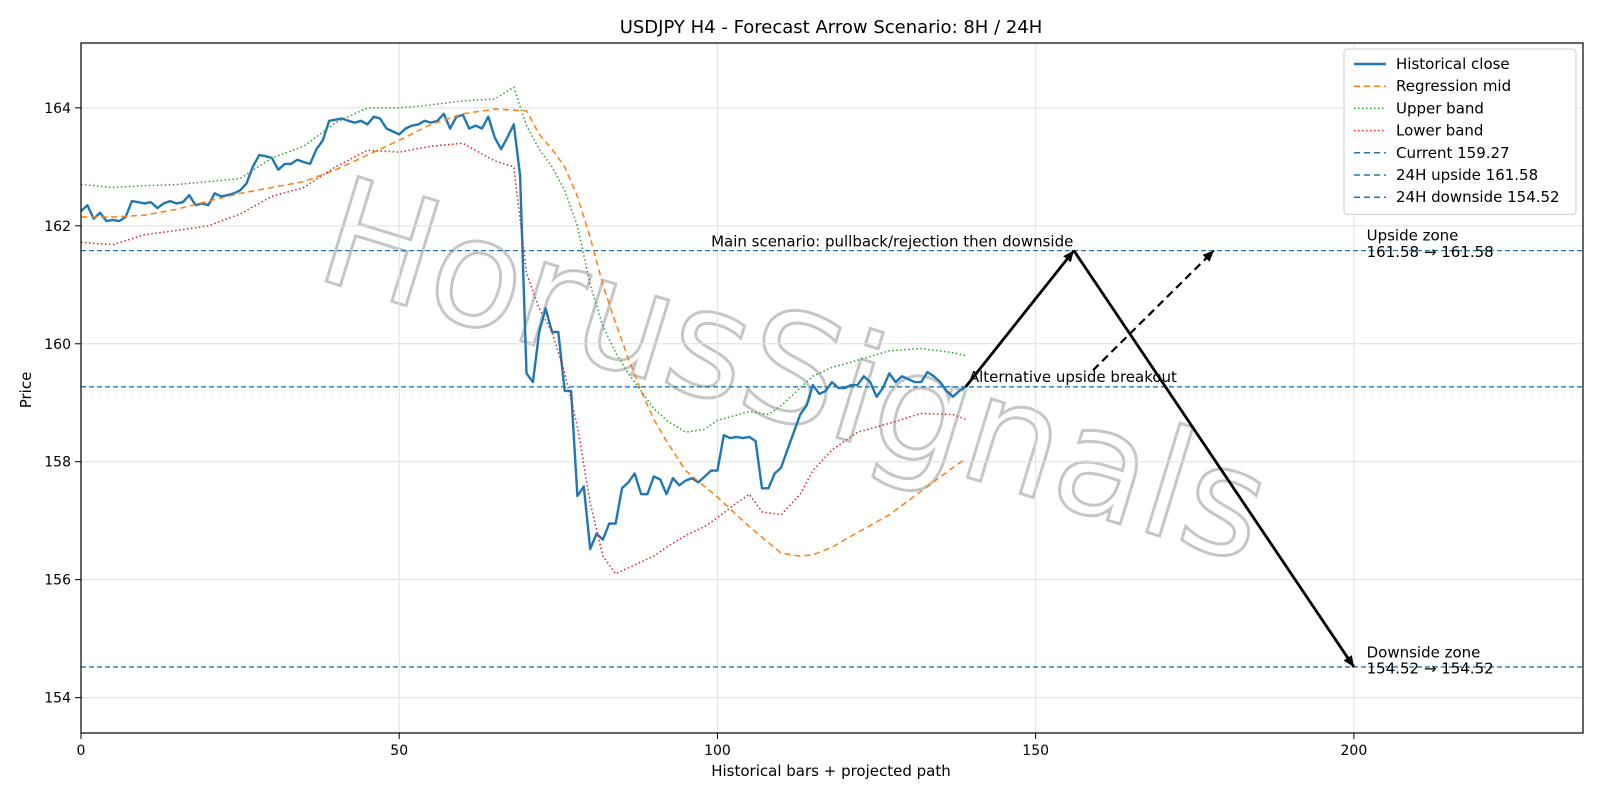 The height and width of the screenshot is (800, 1600). What do you see at coordinates (1467, 175) in the screenshot?
I see `legend-label: 24H upside 161.58` at bounding box center [1467, 175].